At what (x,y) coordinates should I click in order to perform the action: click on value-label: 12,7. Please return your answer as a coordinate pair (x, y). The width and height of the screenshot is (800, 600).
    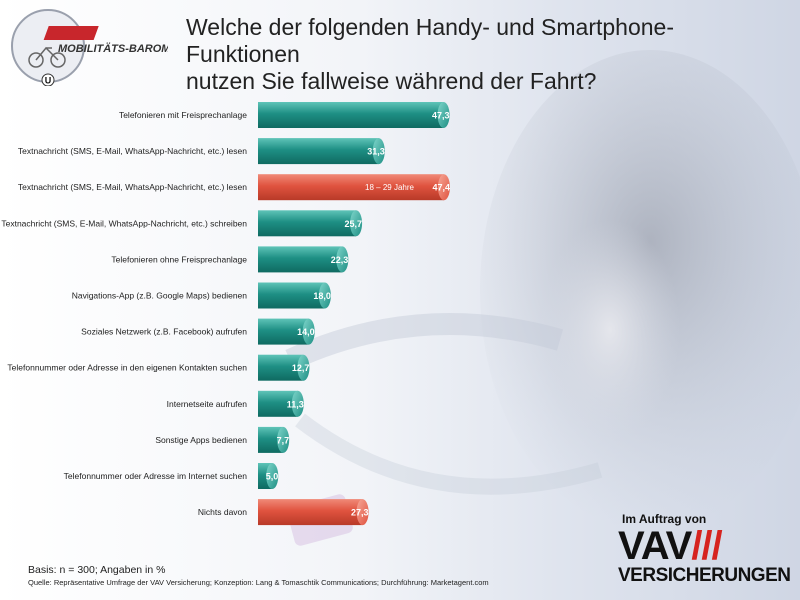
    Looking at the image, I should click on (301, 368).